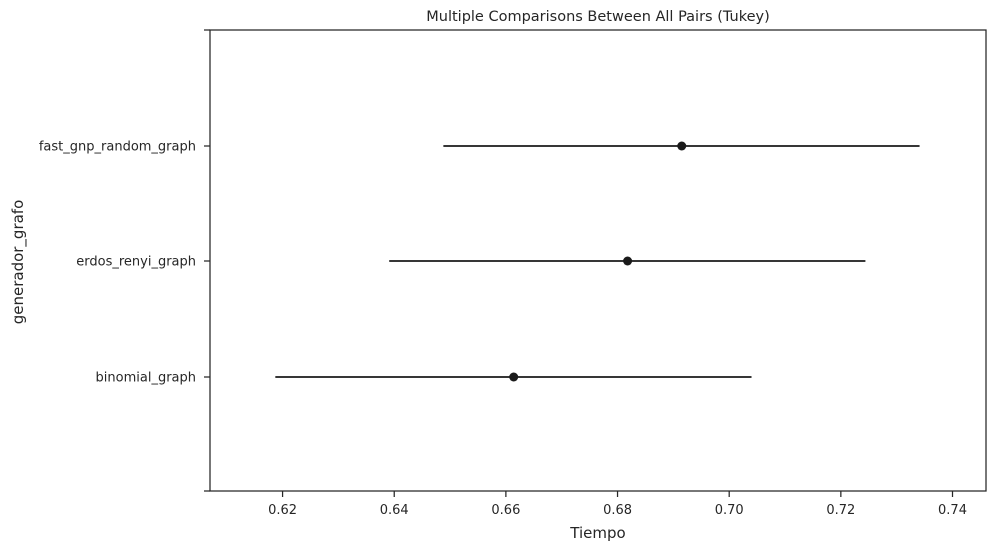 This screenshot has width=1001, height=550. What do you see at coordinates (146, 378) in the screenshot?
I see `y-tick-label: binomial_graph` at bounding box center [146, 378].